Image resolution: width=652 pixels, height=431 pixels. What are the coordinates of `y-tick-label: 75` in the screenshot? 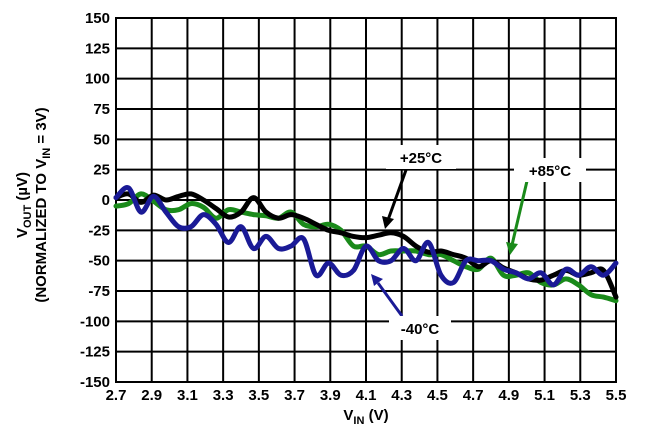 It's located at (101, 109).